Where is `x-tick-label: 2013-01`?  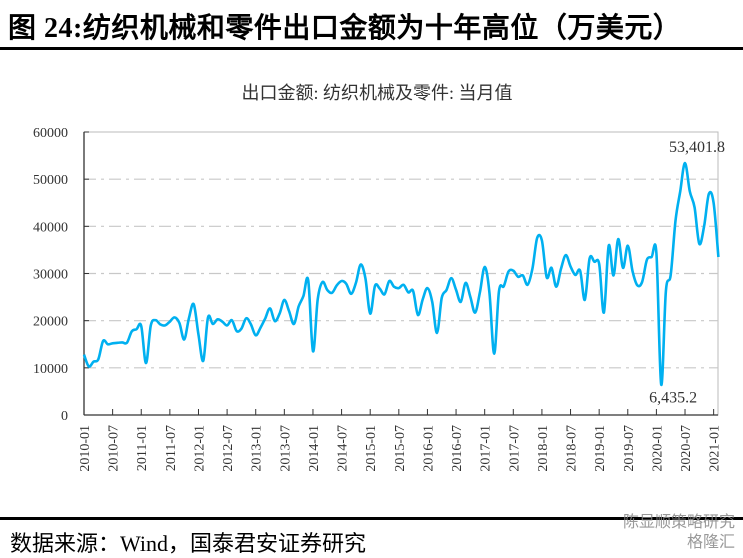
x-tick-label: 2013-01 is located at coordinates (257, 448).